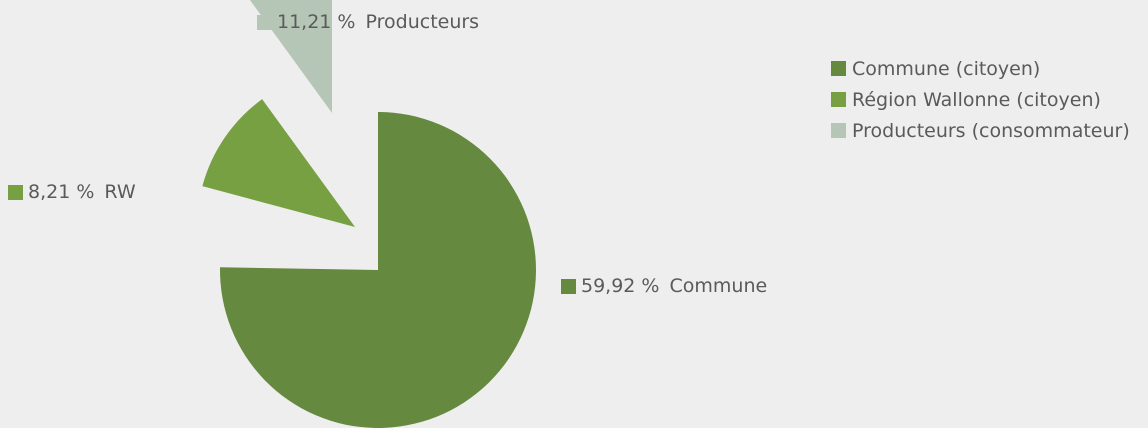  Describe the element at coordinates (664, 286) in the screenshot. I see `data-label-commune: 59,92 % Commune` at that location.